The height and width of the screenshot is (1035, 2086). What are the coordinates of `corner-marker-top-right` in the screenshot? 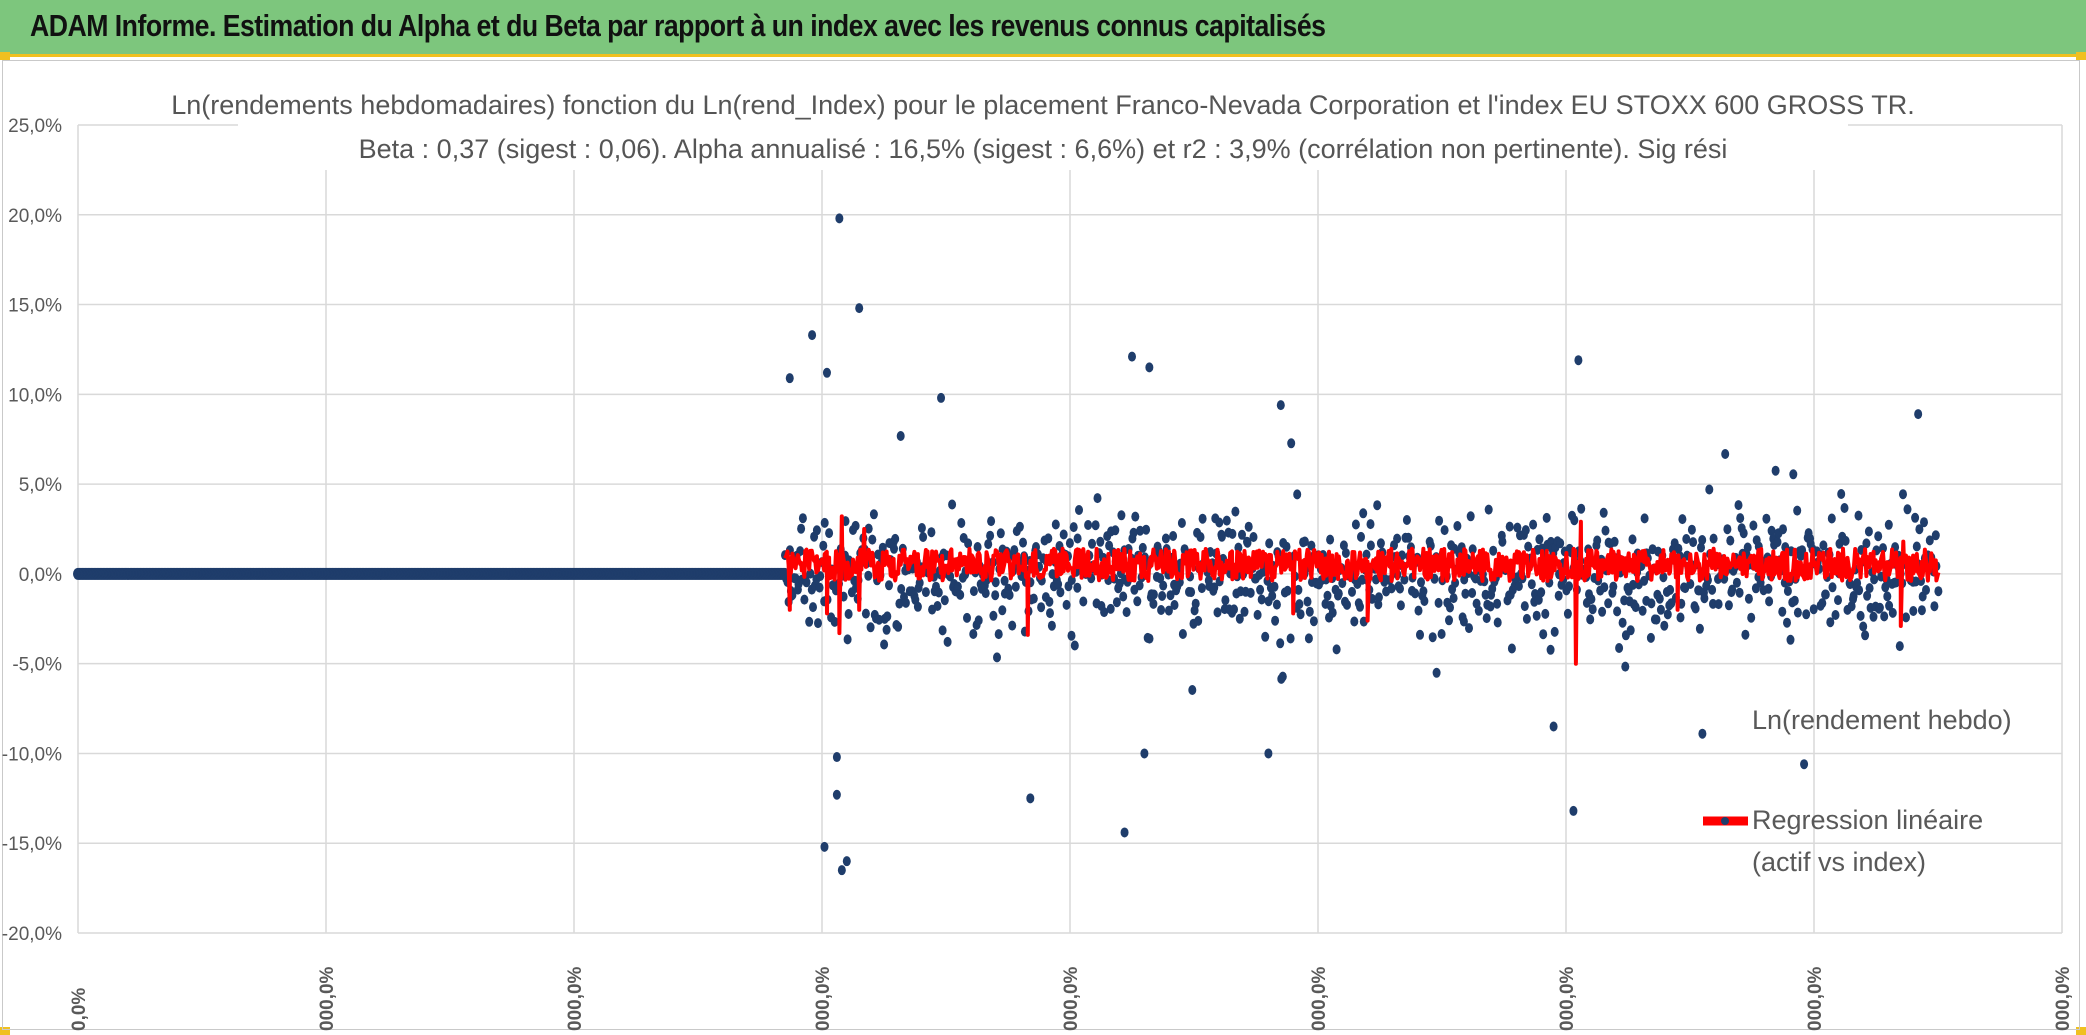 It's located at (2081, 56).